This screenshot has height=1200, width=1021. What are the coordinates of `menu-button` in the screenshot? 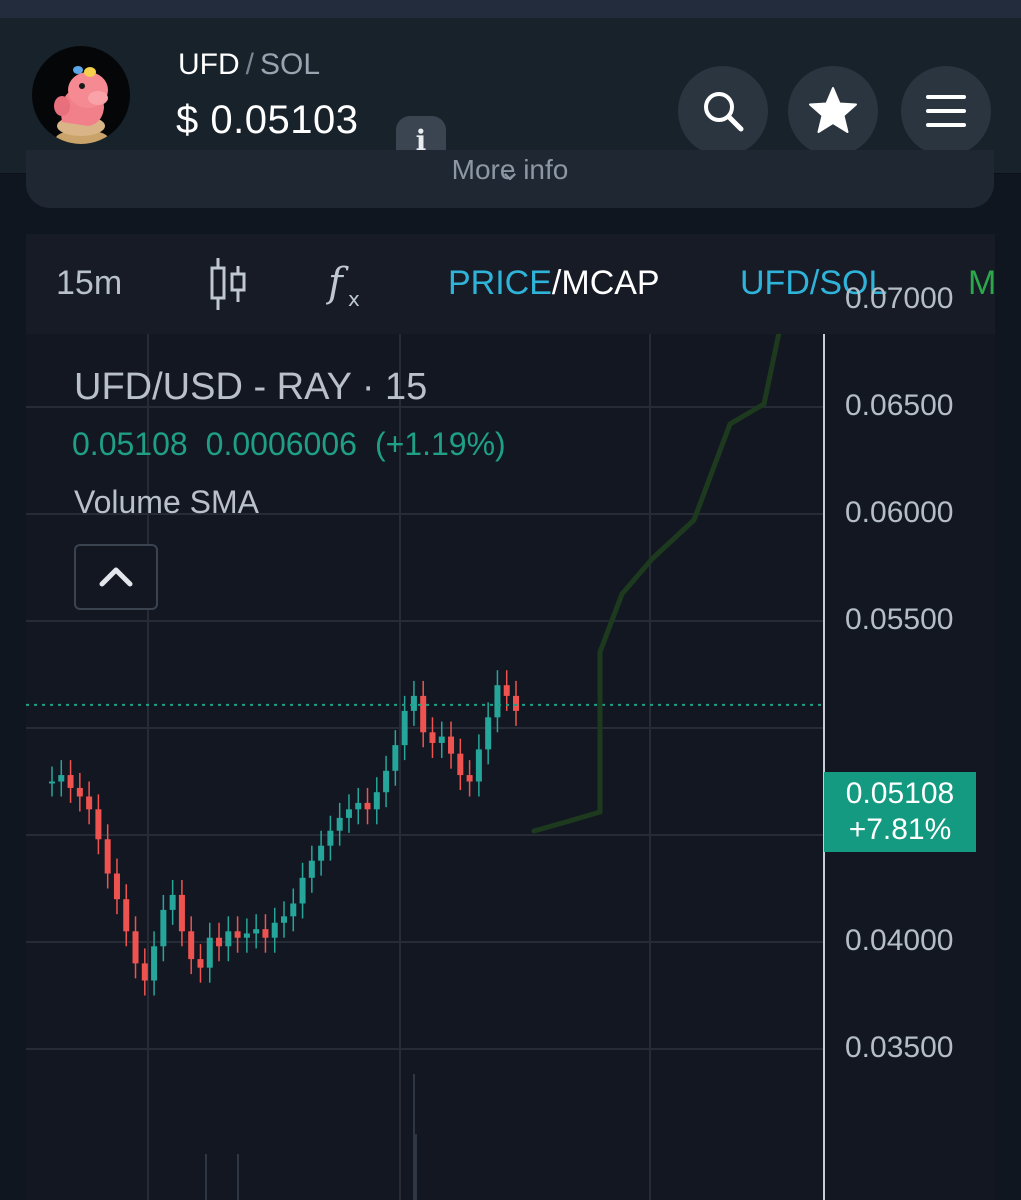 It's located at (946, 111).